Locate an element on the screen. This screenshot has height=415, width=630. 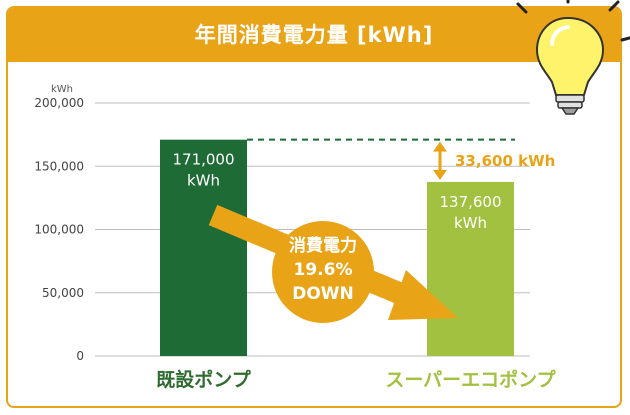
y-tick-label: 50,000 is located at coordinates (63, 293).